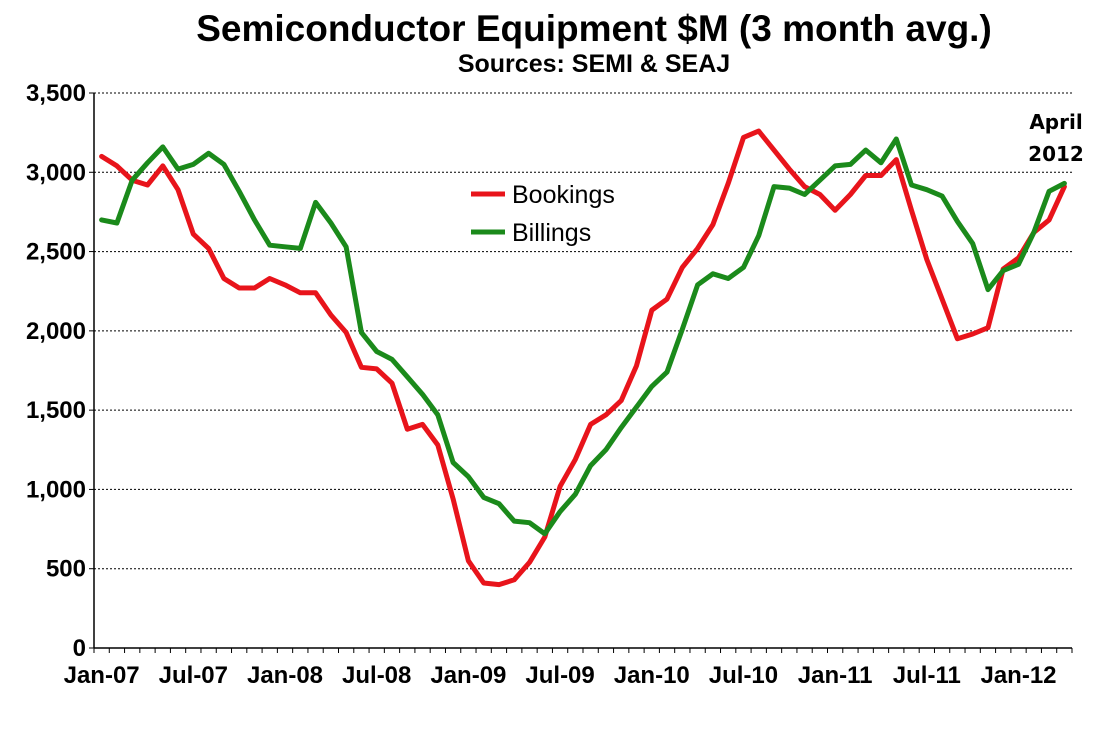  What do you see at coordinates (559, 675) in the screenshot?
I see `x-tick-label-5: Jul-09` at bounding box center [559, 675].